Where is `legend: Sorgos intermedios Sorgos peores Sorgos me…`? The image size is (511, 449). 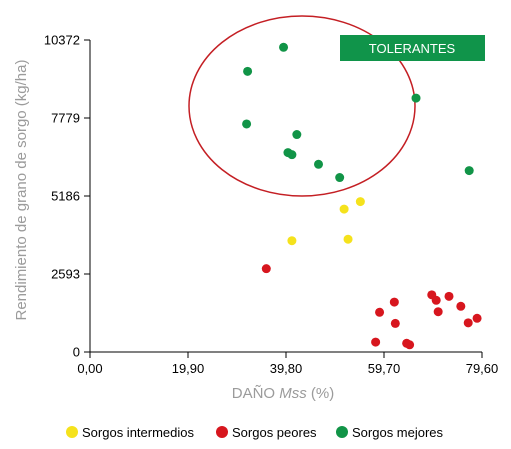
legend: Sorgos intermedios Sorgos peores Sorgos me… is located at coordinates (255, 432).